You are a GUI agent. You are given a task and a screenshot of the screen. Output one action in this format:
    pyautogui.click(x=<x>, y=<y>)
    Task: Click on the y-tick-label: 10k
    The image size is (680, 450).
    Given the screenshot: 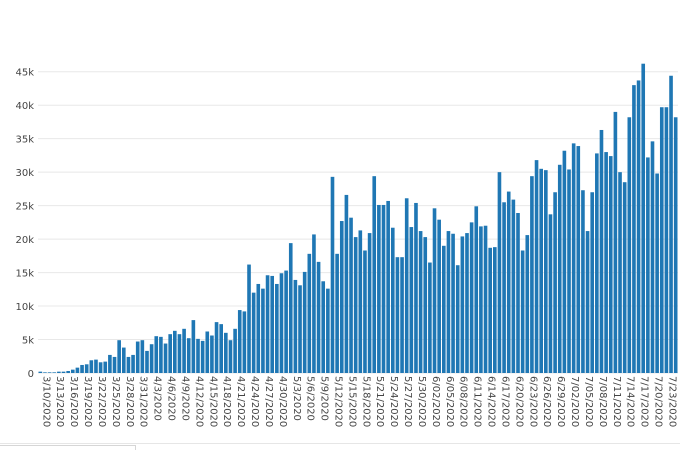 What is the action you would take?
    pyautogui.click(x=24, y=307)
    